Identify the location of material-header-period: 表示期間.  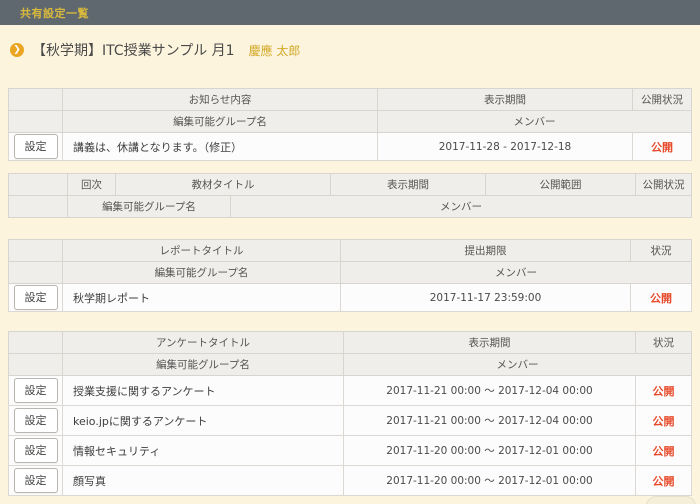
(408, 184).